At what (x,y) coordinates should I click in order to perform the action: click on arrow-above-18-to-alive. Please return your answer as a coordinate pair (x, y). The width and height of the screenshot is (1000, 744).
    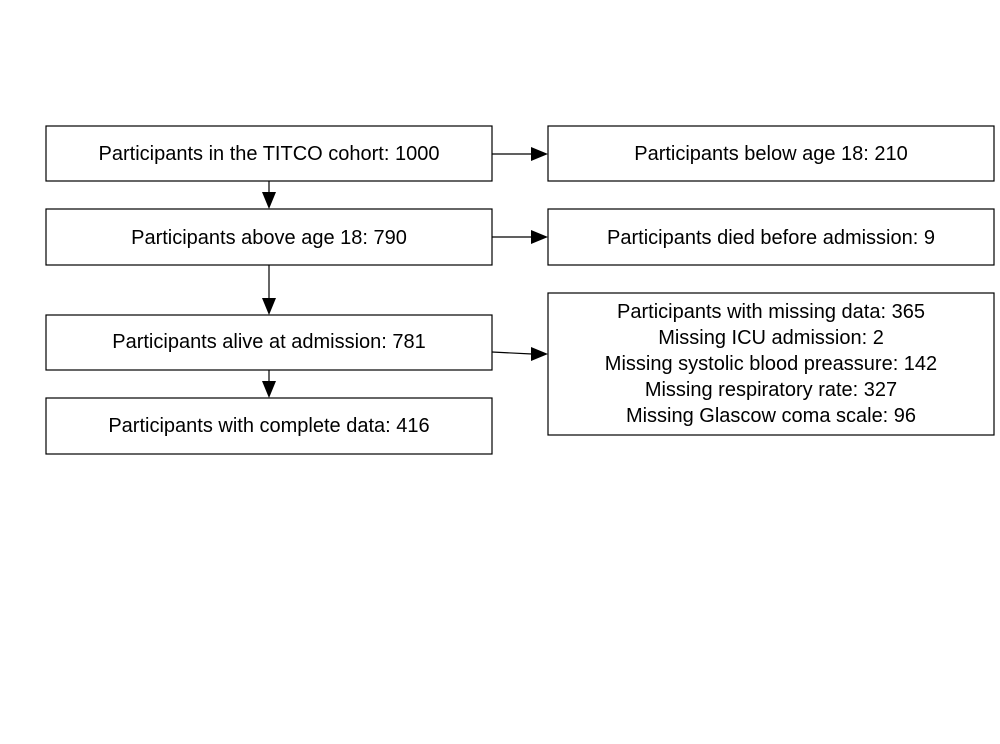
    Looking at the image, I should click on (269, 290).